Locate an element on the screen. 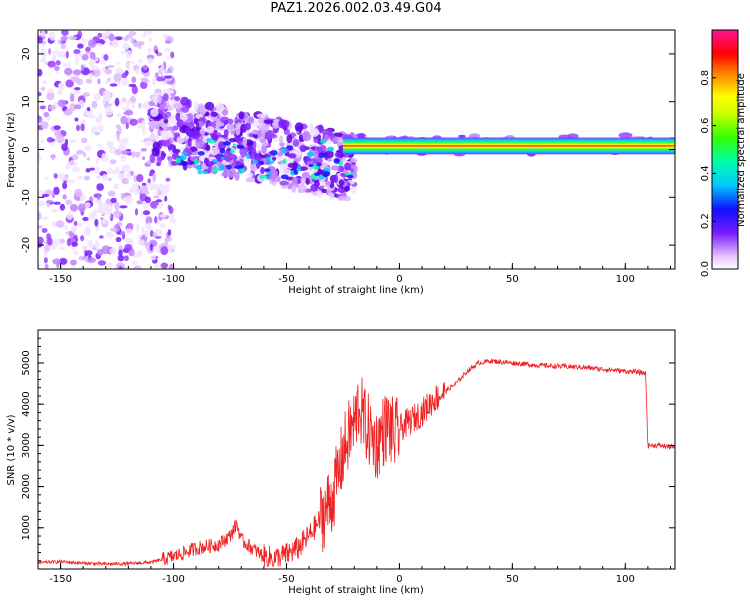 The width and height of the screenshot is (750, 600). colorbar-tick-label: 0.2 is located at coordinates (705, 221).